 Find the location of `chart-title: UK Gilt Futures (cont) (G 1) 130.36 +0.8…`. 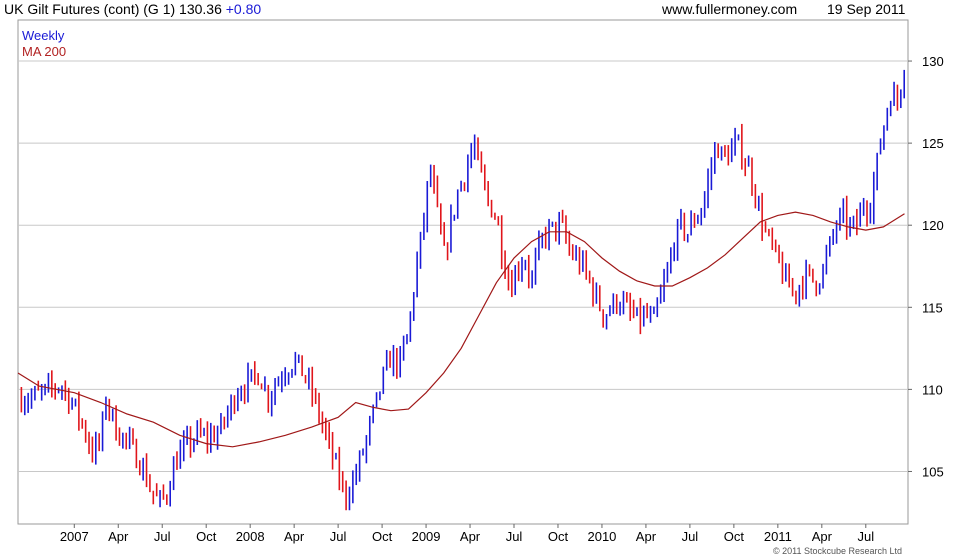

chart-title: UK Gilt Futures (cont) (G 1) 130.36 +0.8… is located at coordinates (132, 9).